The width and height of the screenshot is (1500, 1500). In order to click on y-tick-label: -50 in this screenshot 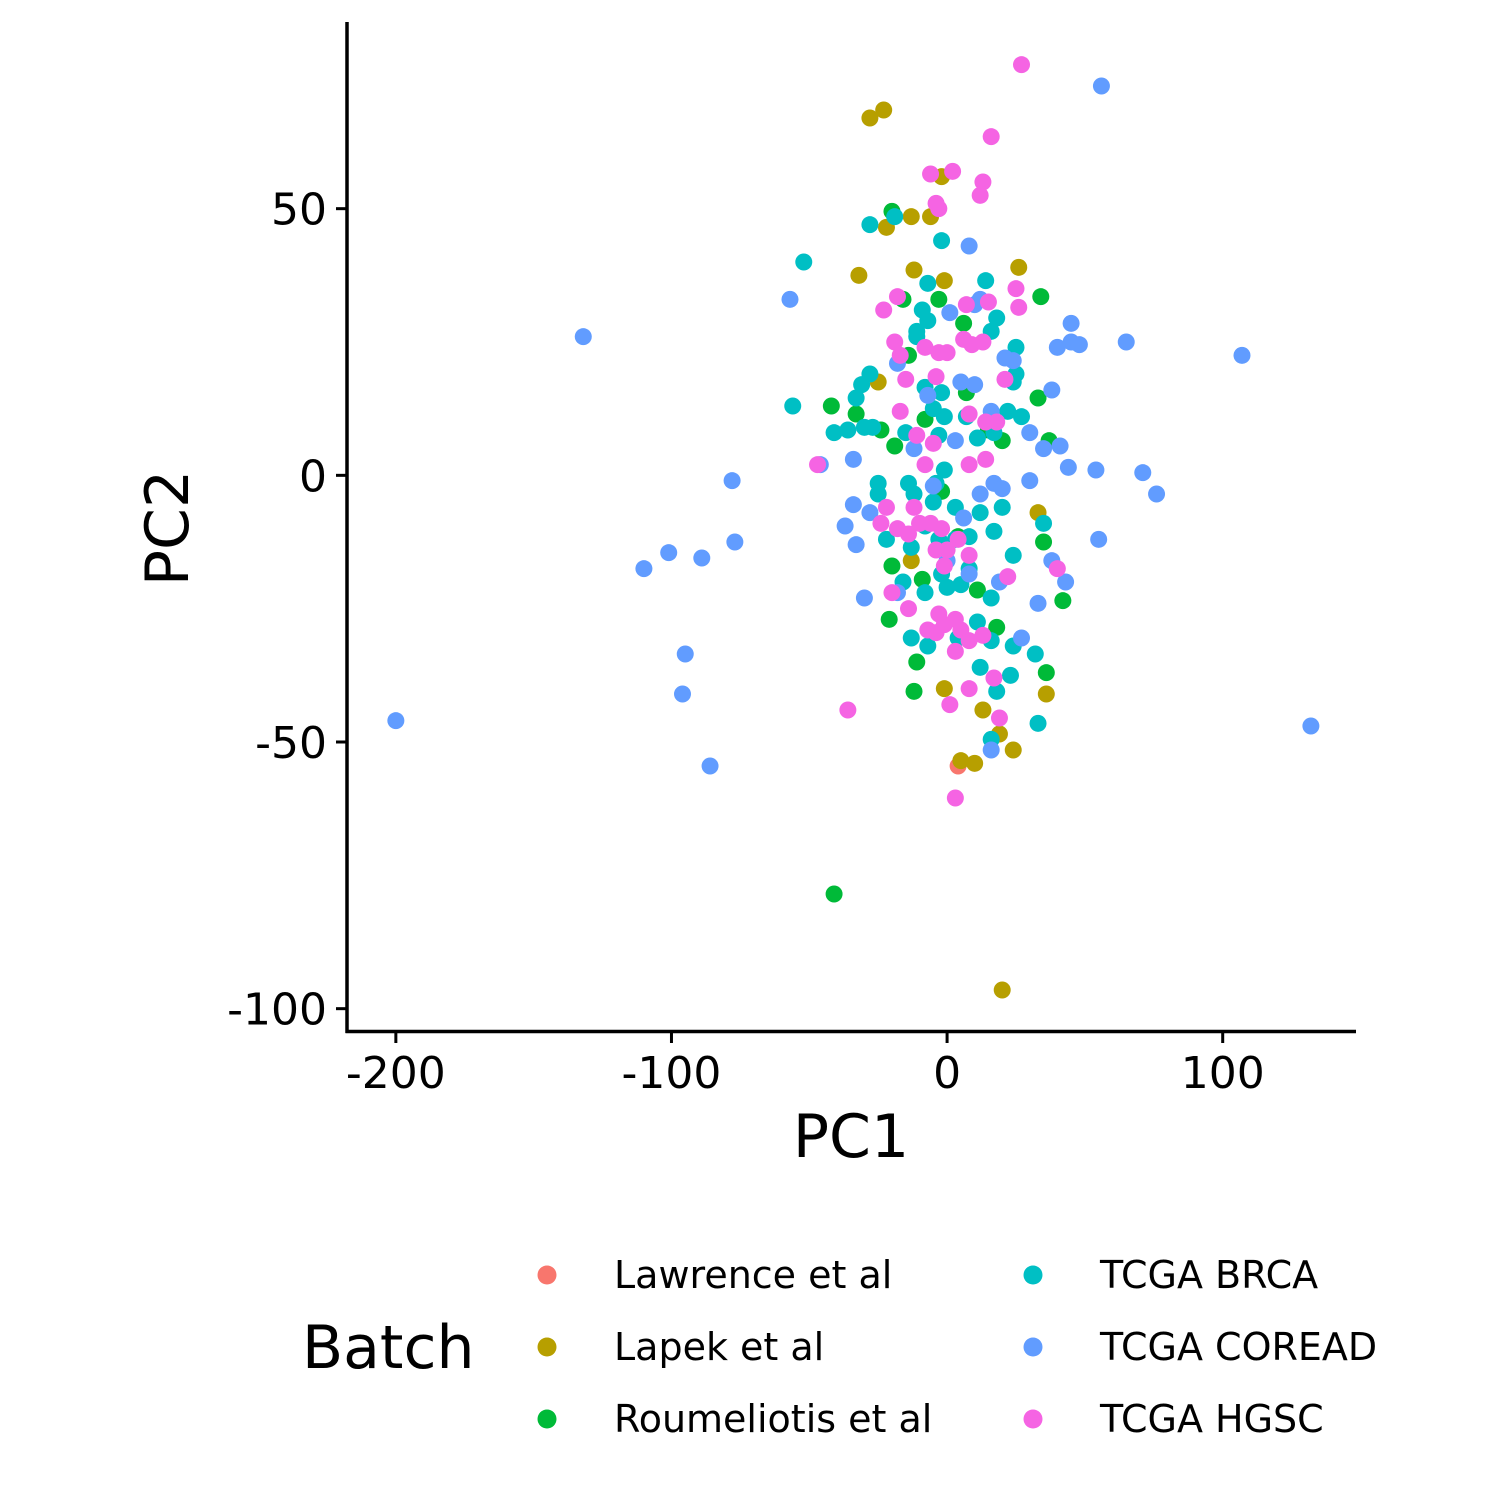, I will do `click(291, 743)`.